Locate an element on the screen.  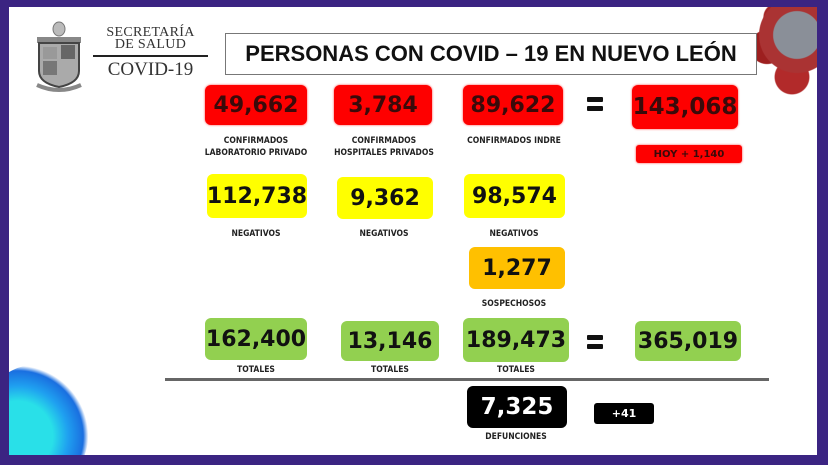
confirmed-total-value: 143,068 is located at coordinates (685, 107).